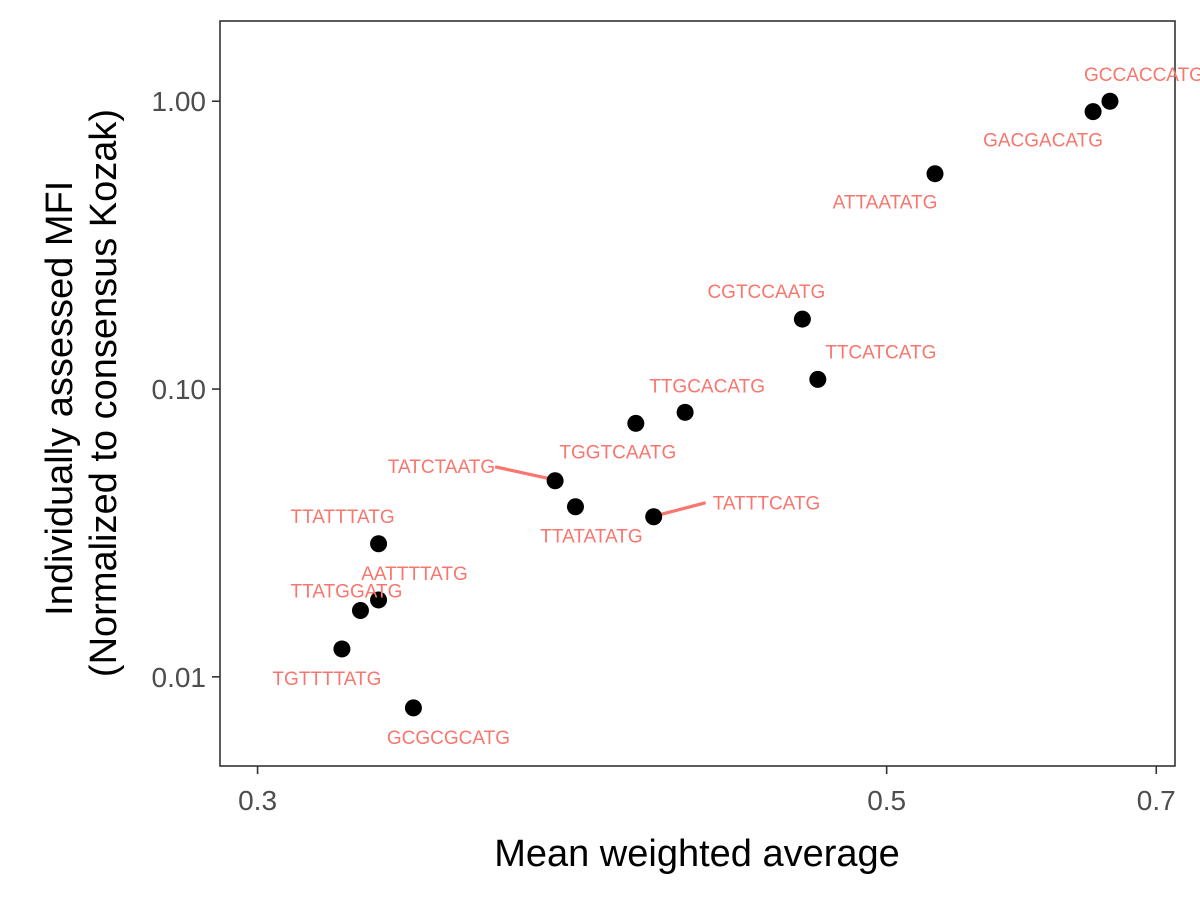 This screenshot has height=900, width=1200. I want to click on point-label: TGGTCAATG, so click(617, 452).